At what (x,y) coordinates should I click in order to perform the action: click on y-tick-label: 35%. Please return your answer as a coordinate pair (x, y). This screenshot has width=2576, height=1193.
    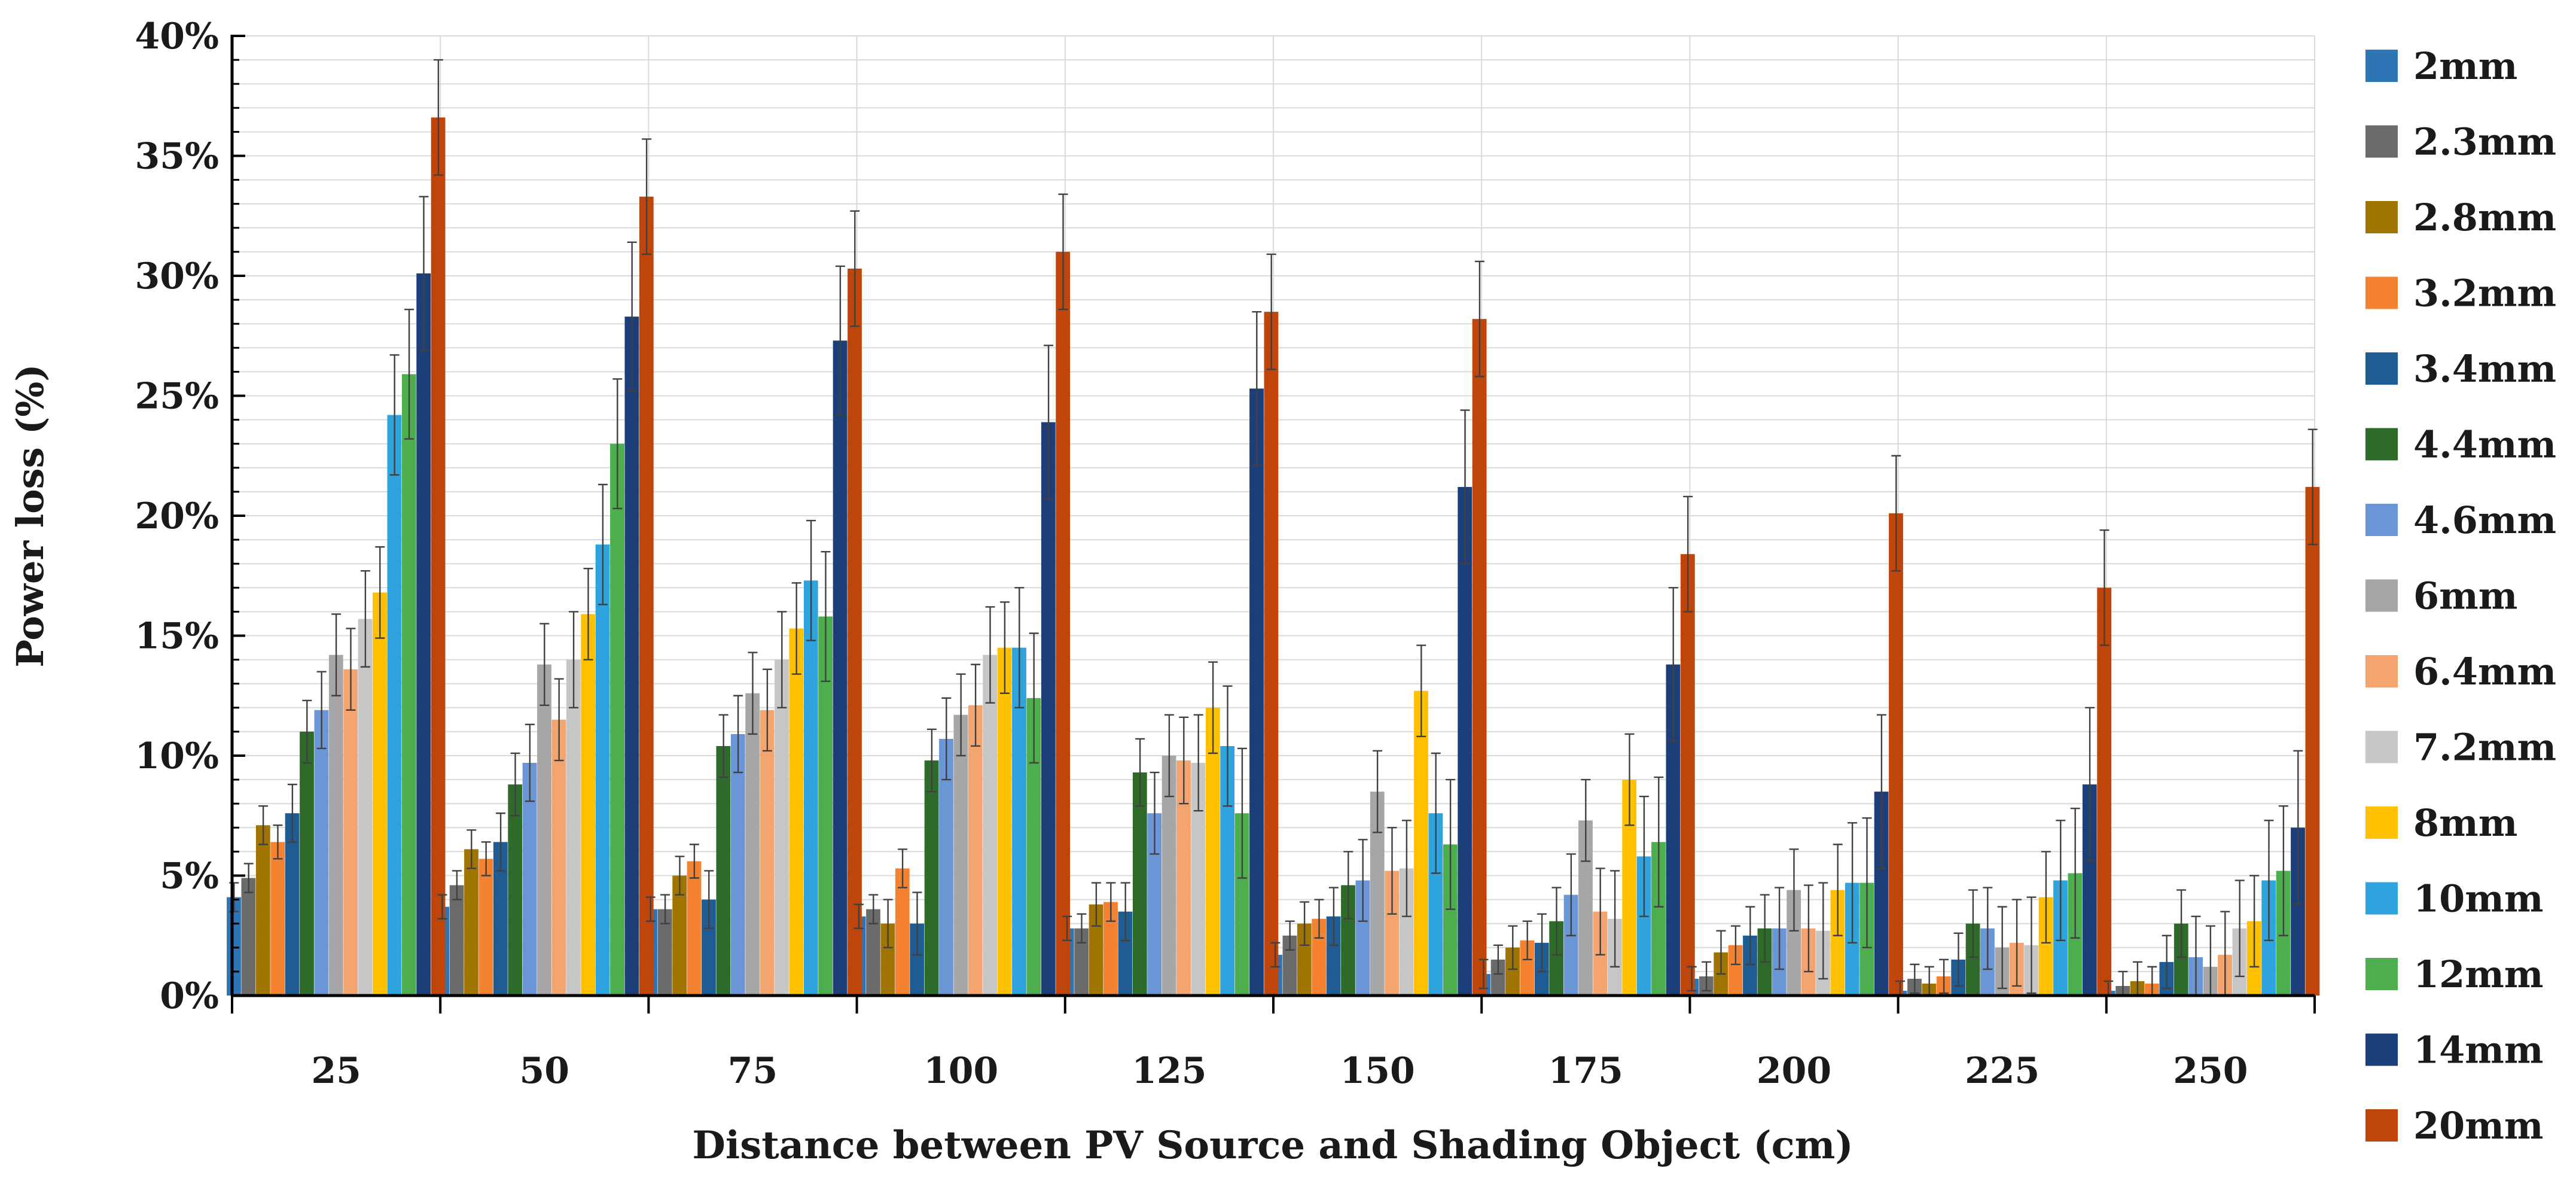
    Looking at the image, I should click on (177, 157).